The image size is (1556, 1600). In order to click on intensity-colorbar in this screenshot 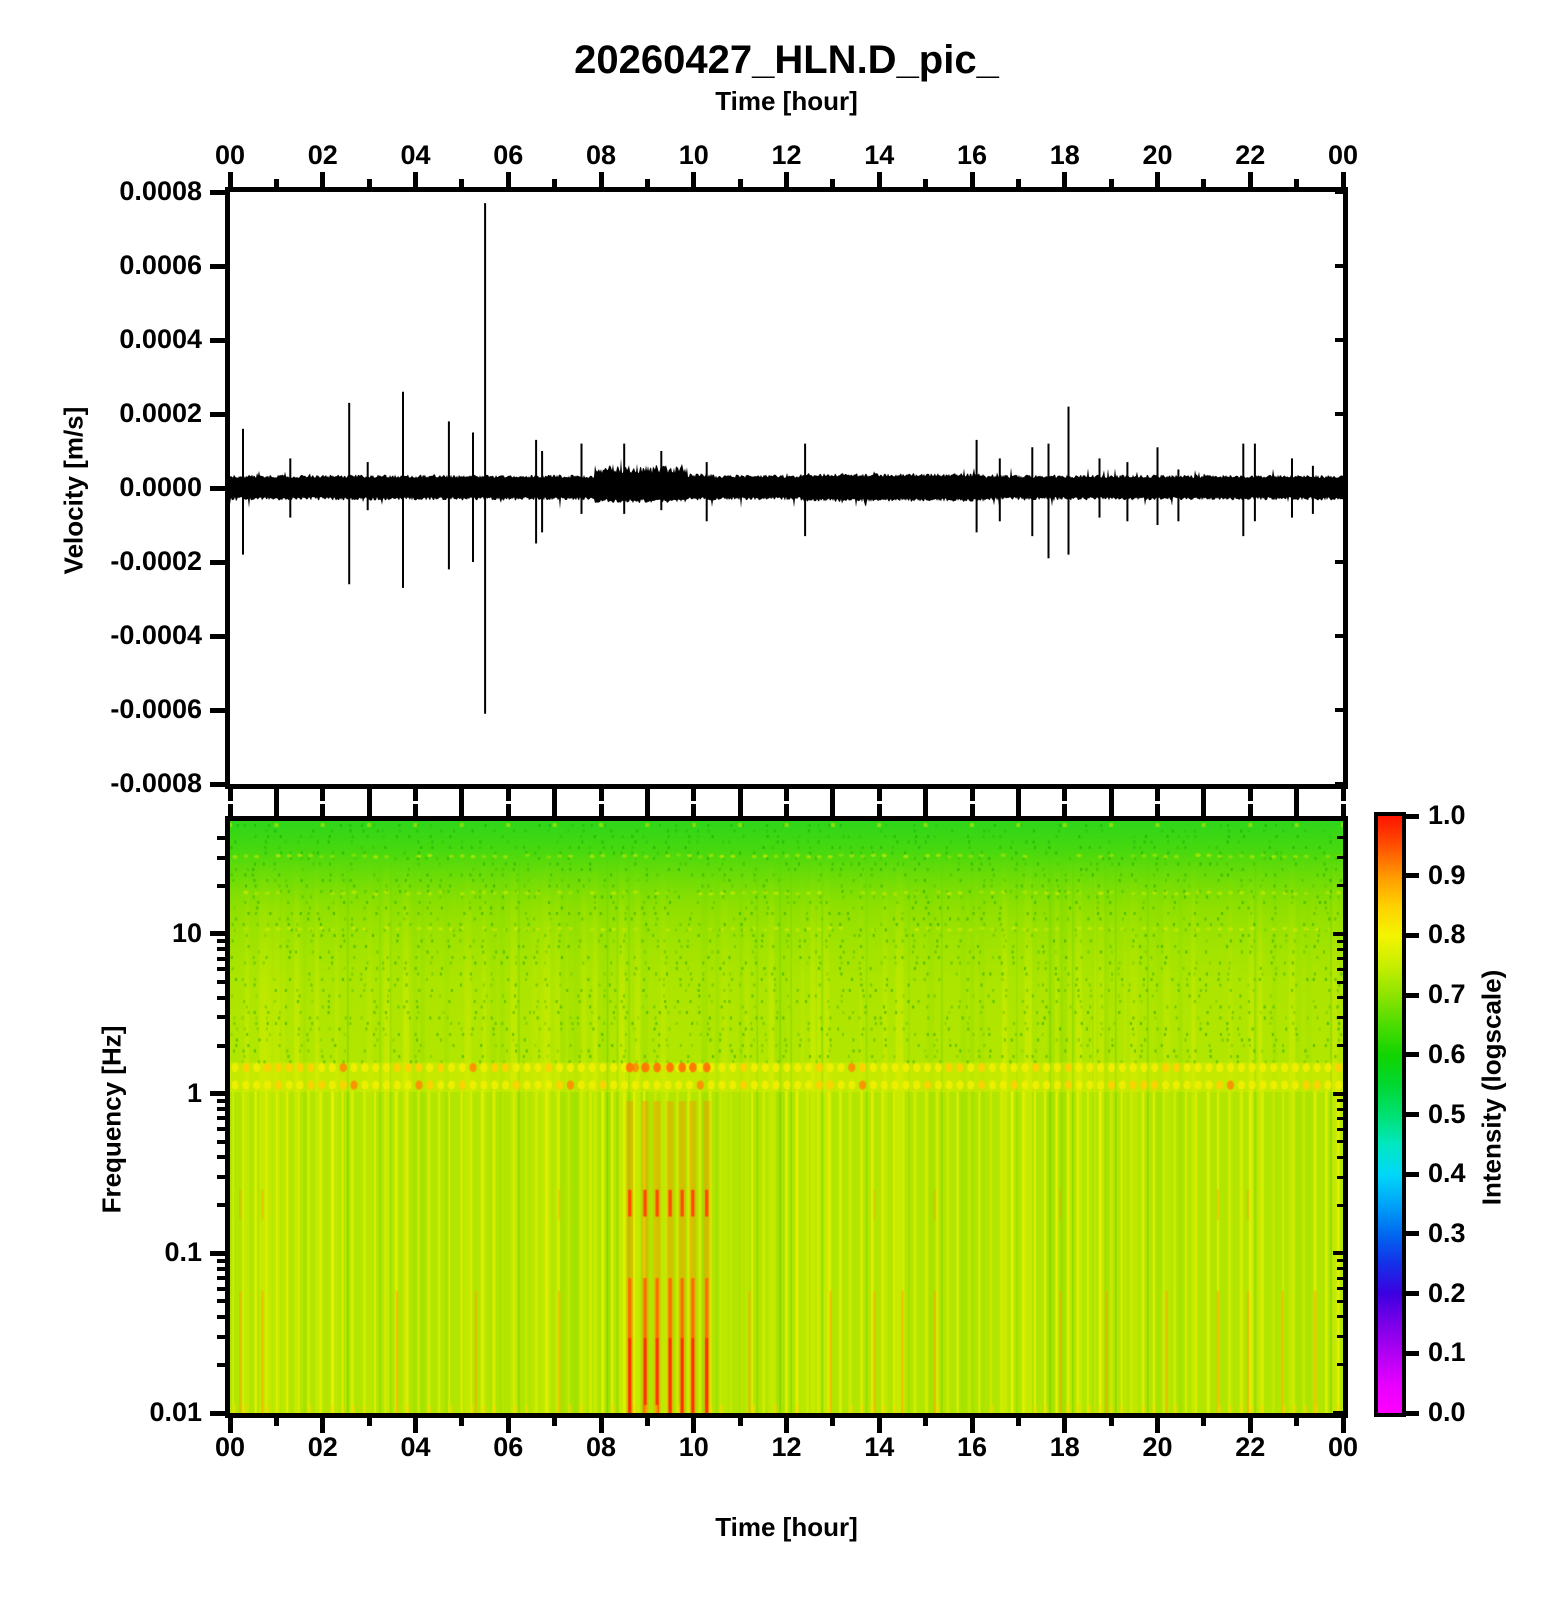, I will do `click(1390, 1114)`.